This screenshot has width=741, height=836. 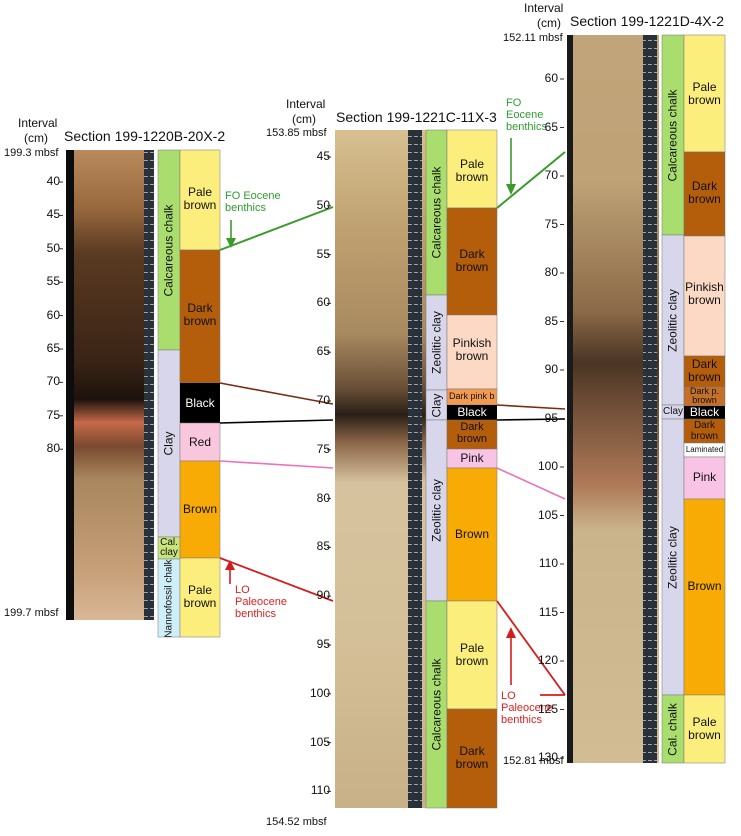 What do you see at coordinates (436, 212) in the screenshot?
I see `core2-lith-calcareous-chalk: Calcareous chalk` at bounding box center [436, 212].